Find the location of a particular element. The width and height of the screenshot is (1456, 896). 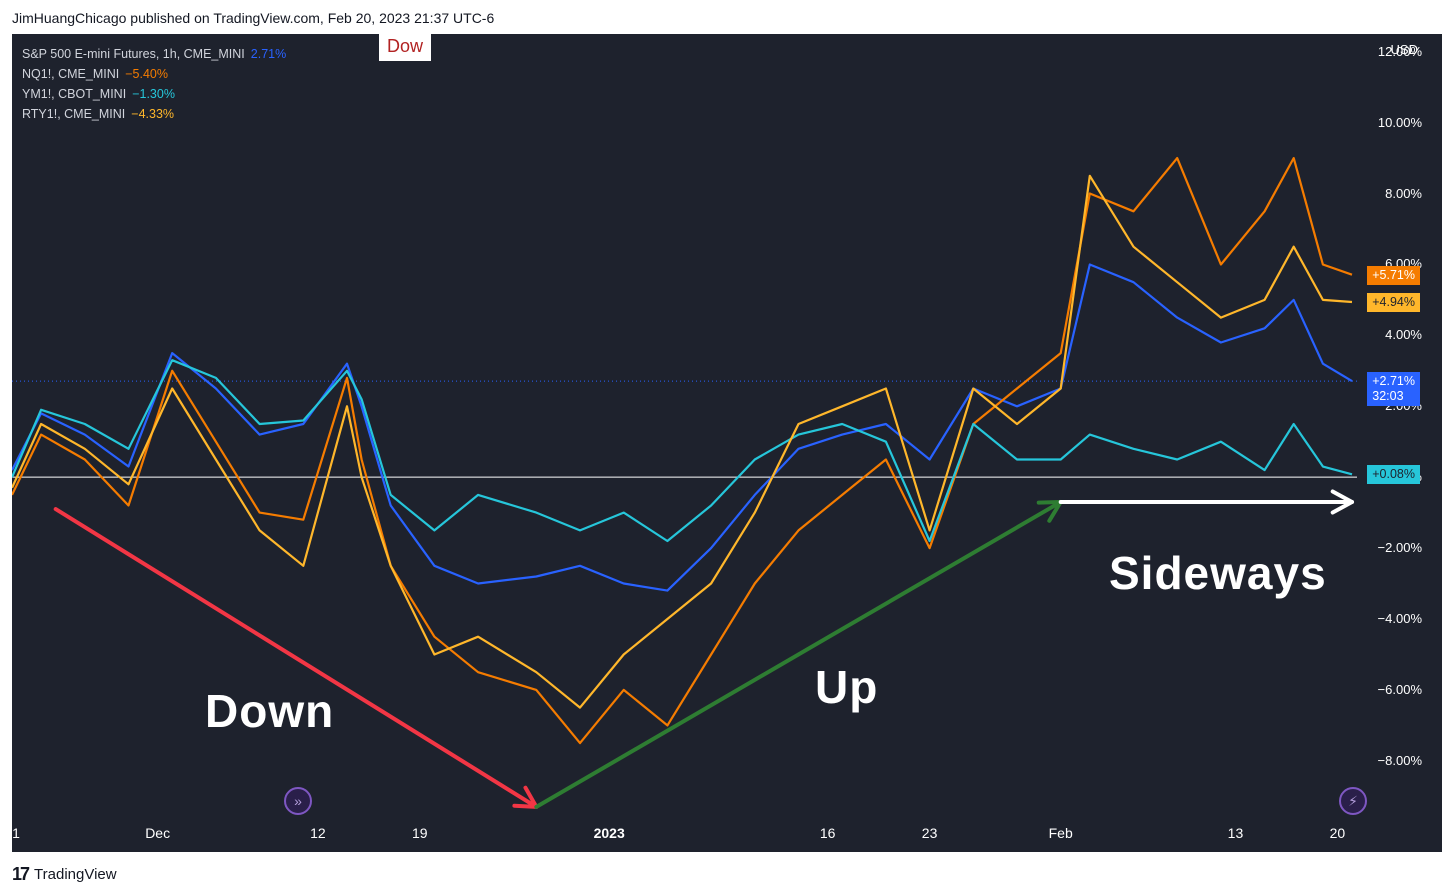

x-tick-label: Feb is located at coordinates (1060, 833).